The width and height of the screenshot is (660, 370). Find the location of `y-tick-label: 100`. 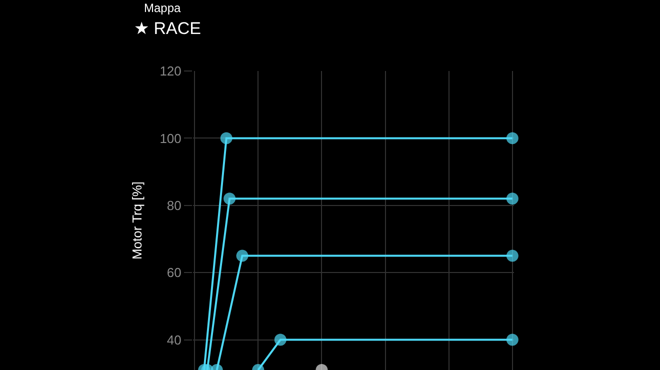

y-tick-label: 100 is located at coordinates (171, 138).